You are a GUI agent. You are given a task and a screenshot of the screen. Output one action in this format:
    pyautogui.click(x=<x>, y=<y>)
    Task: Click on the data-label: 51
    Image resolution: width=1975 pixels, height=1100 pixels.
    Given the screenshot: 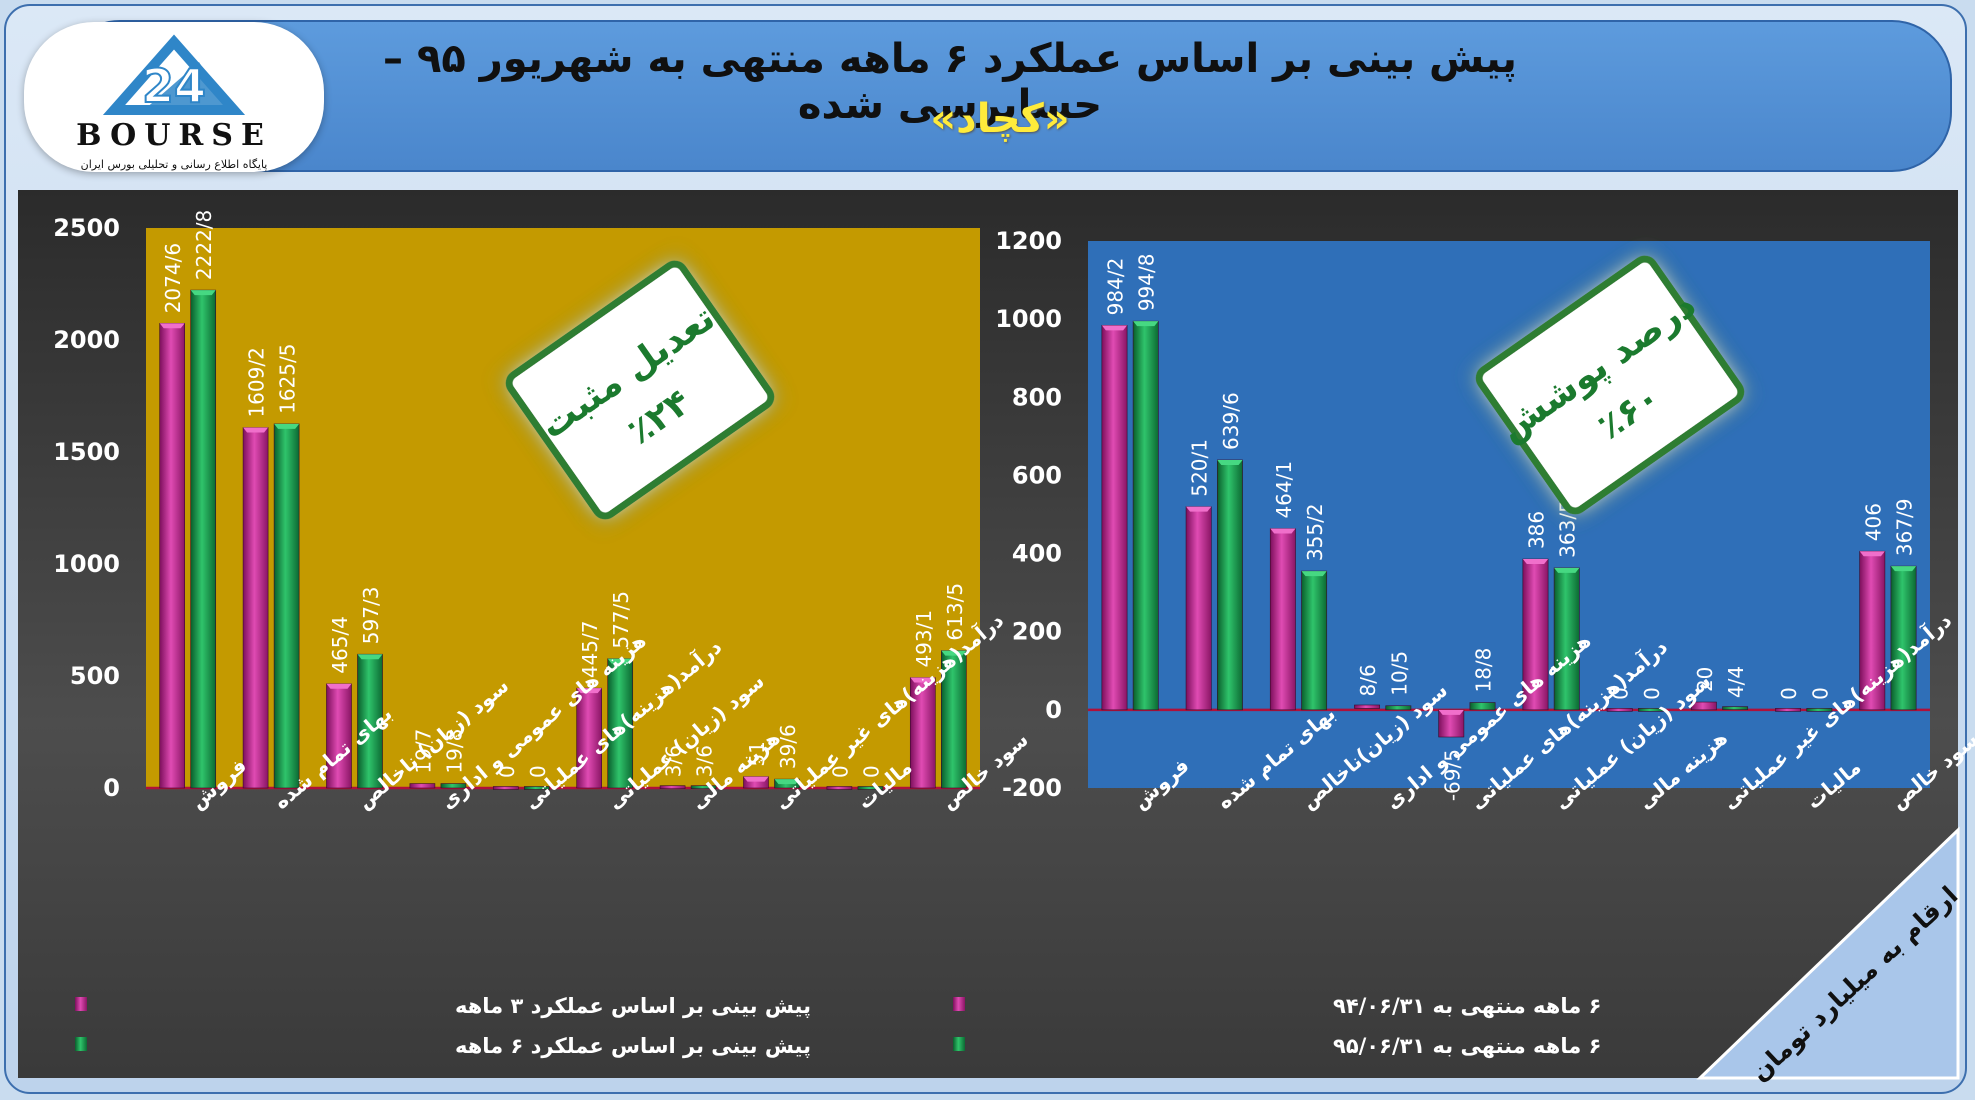 What is the action you would take?
    pyautogui.click(x=757, y=753)
    